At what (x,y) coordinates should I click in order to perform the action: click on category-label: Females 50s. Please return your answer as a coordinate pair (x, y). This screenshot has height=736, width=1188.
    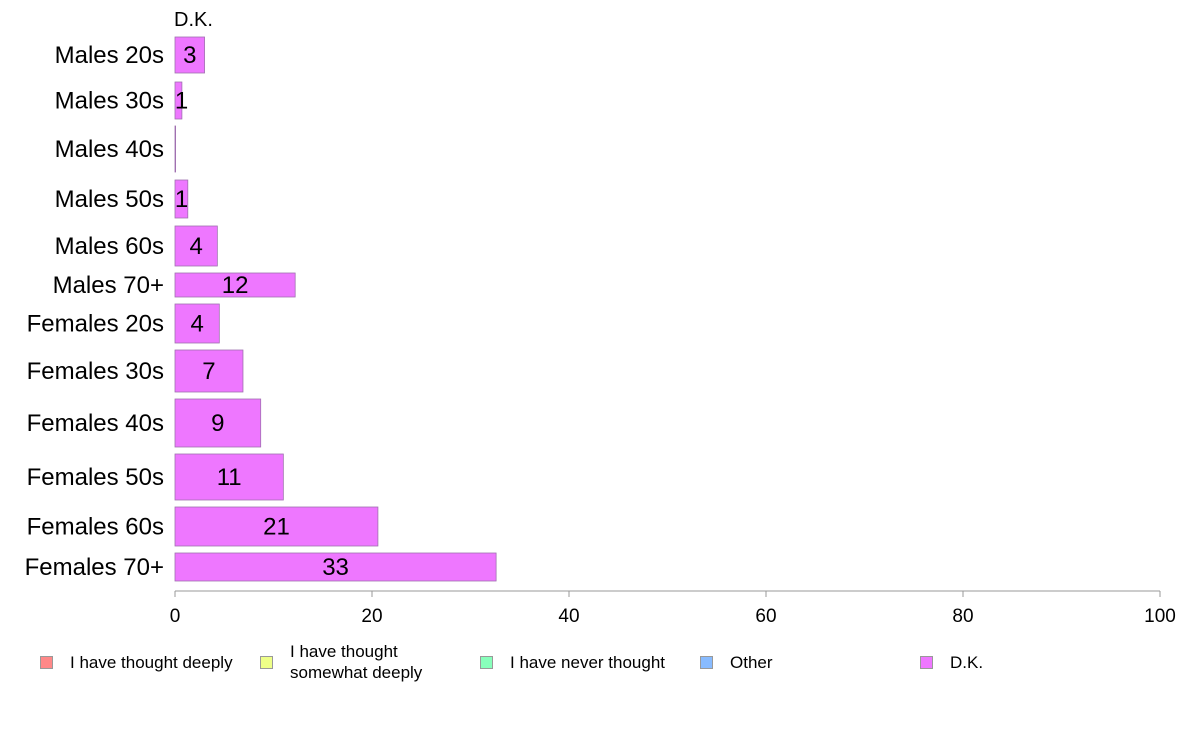
    Looking at the image, I should click on (95, 477).